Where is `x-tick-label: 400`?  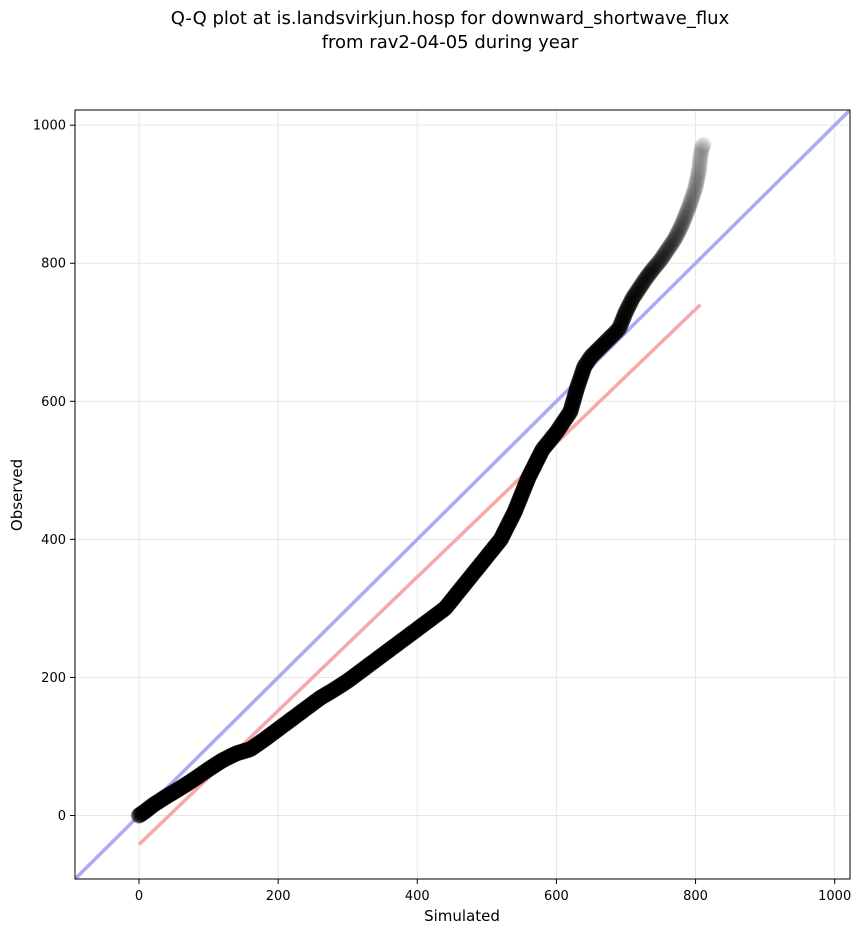
x-tick-label: 400 is located at coordinates (417, 896).